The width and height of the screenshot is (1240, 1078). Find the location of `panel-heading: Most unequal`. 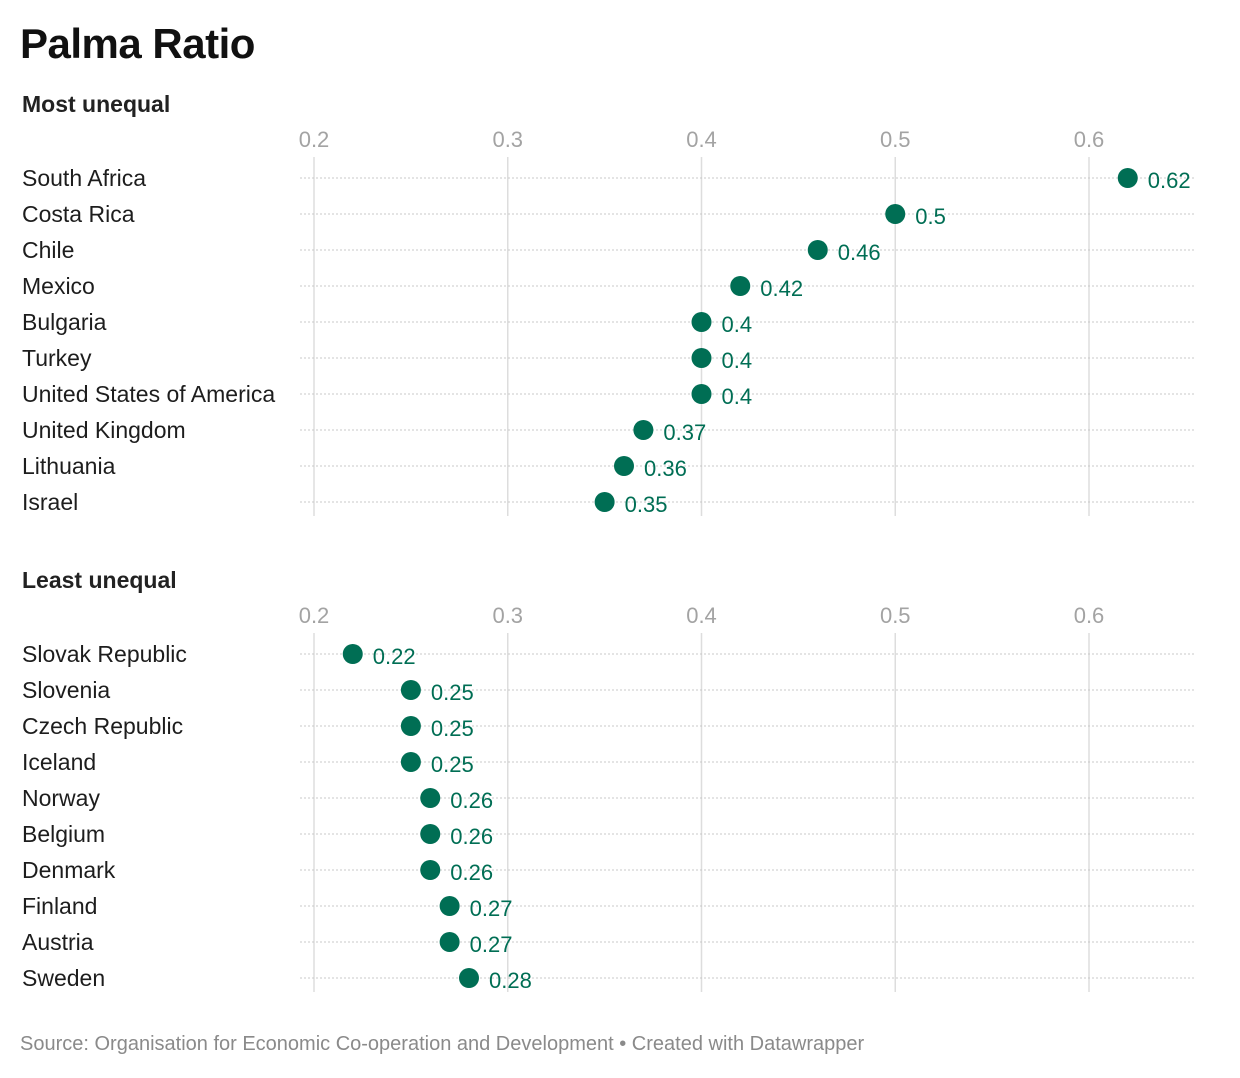

panel-heading: Most unequal is located at coordinates (96, 104).